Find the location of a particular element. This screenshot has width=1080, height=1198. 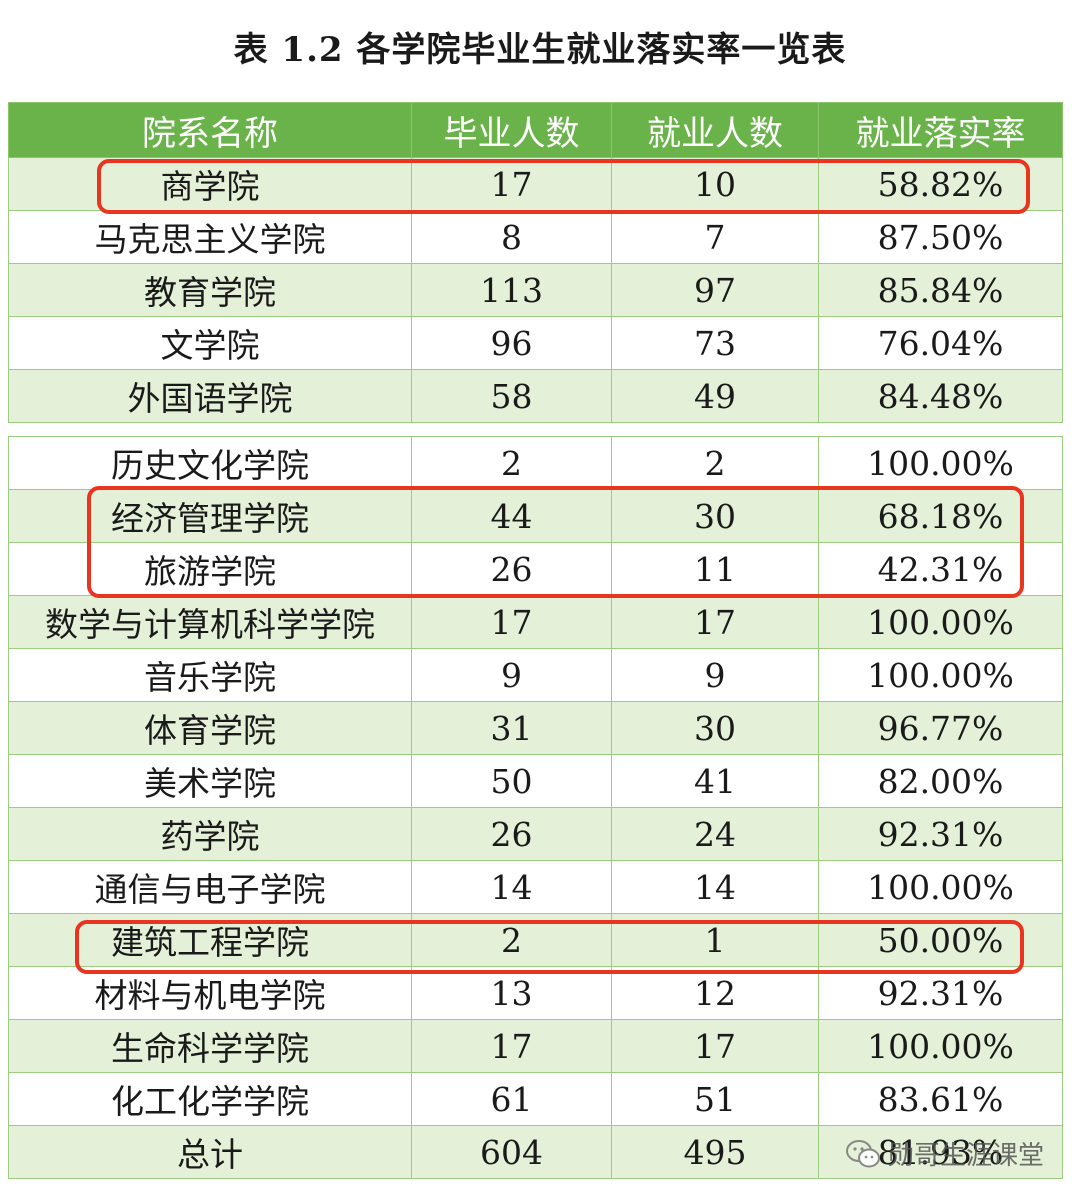

table-row: 美术学院 50 41 82.00% is located at coordinates (535, 781).